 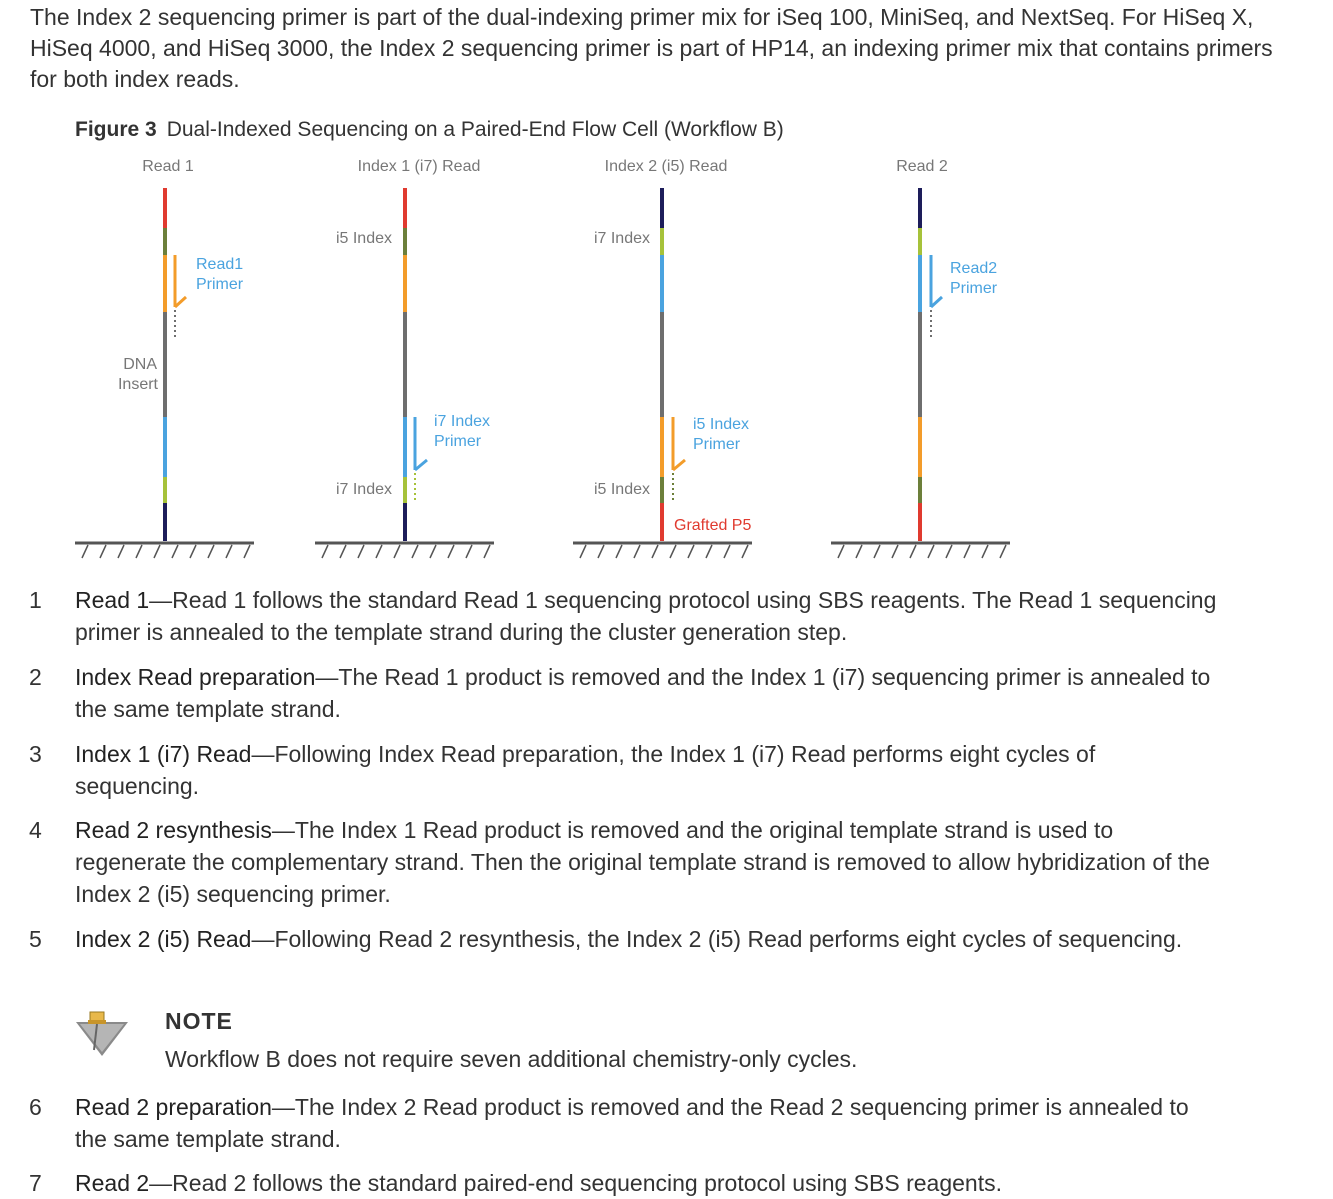 I want to click on column-heading-read2: Read 2, so click(x=922, y=166).